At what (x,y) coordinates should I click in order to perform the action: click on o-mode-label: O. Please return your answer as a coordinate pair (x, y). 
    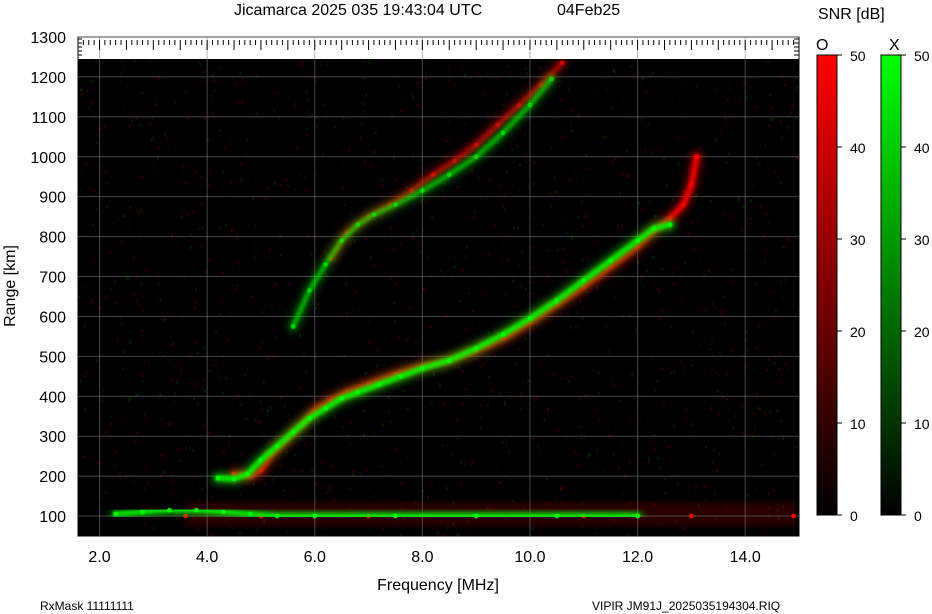
    Looking at the image, I should click on (822, 45).